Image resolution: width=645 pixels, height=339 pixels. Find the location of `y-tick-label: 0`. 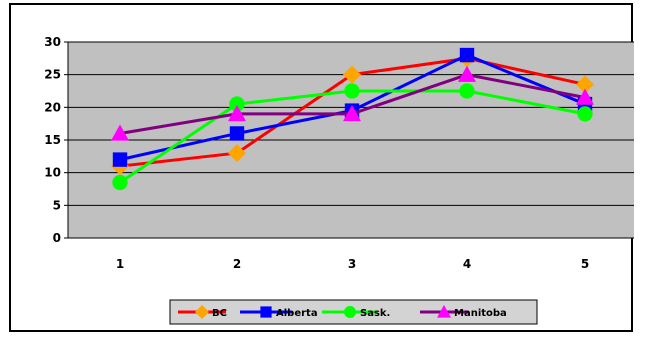

y-tick-label: 0 is located at coordinates (57, 238).